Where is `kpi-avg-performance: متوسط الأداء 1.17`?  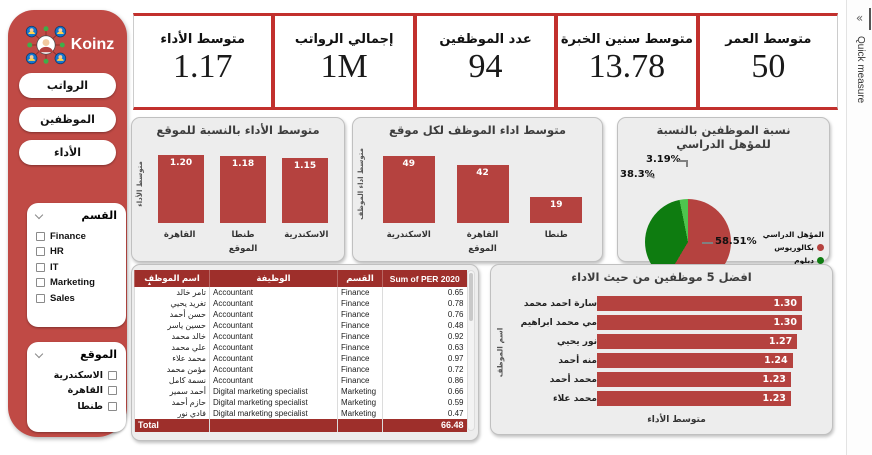 kpi-avg-performance: متوسط الأداء 1.17 is located at coordinates (202, 61).